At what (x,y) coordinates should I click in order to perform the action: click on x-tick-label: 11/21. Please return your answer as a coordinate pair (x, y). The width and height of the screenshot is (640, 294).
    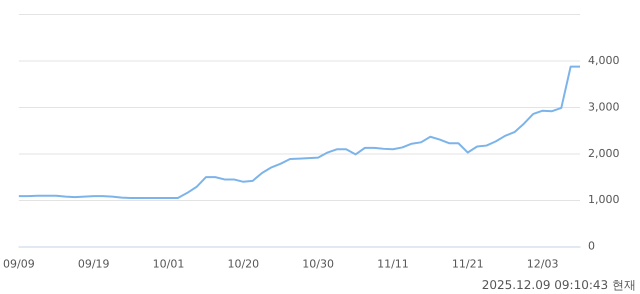
    Looking at the image, I should click on (468, 263).